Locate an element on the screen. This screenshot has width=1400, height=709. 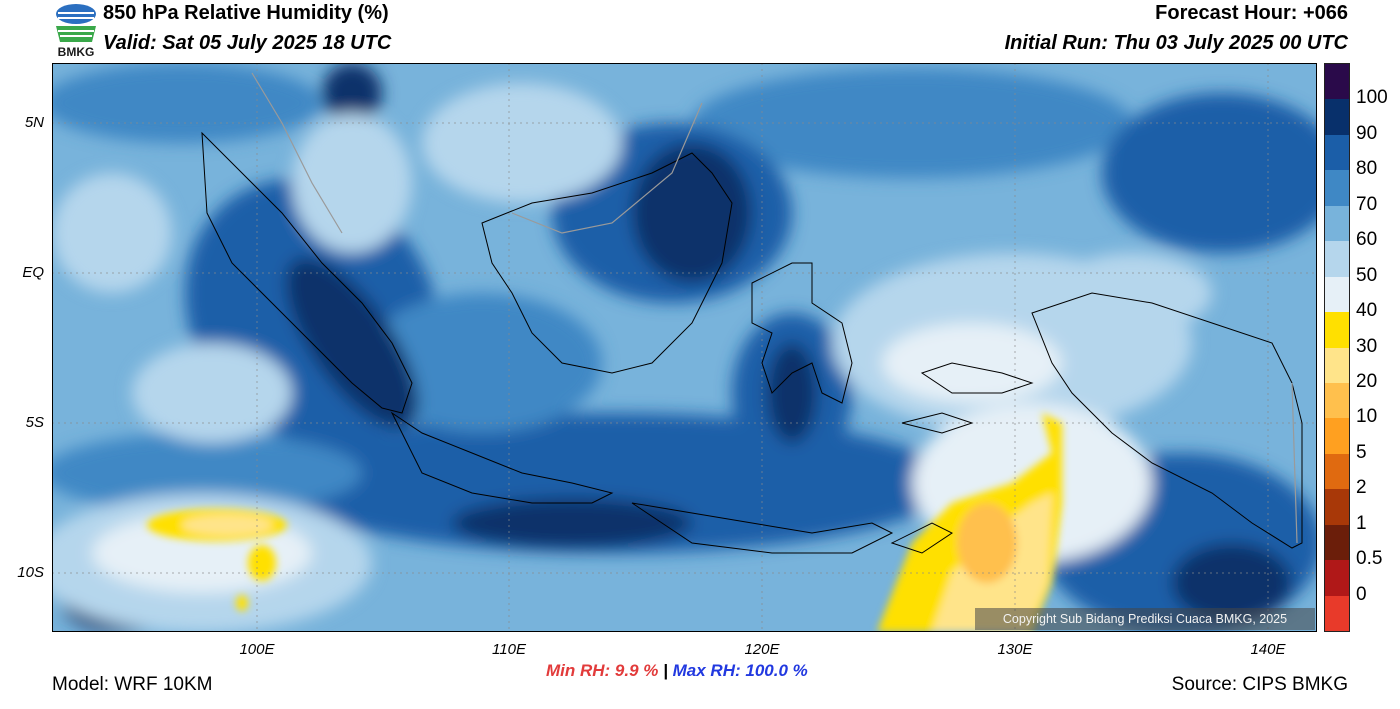
colorbar-label: 60 is located at coordinates (1367, 240).